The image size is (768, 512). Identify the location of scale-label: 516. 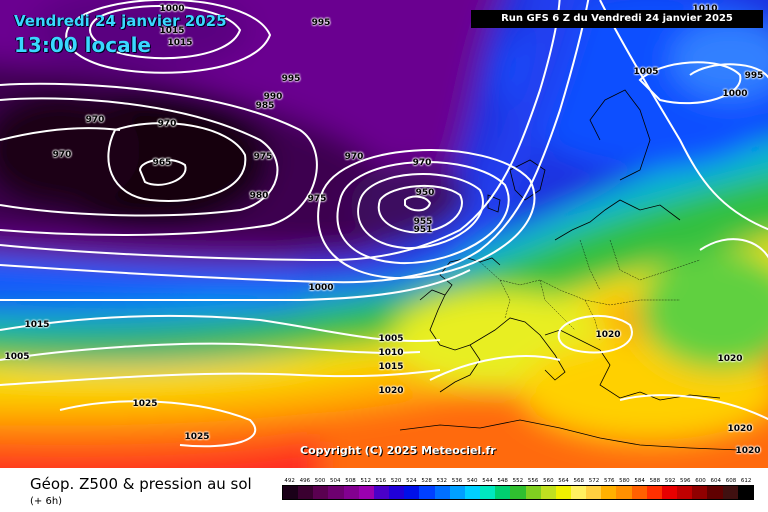
(381, 481).